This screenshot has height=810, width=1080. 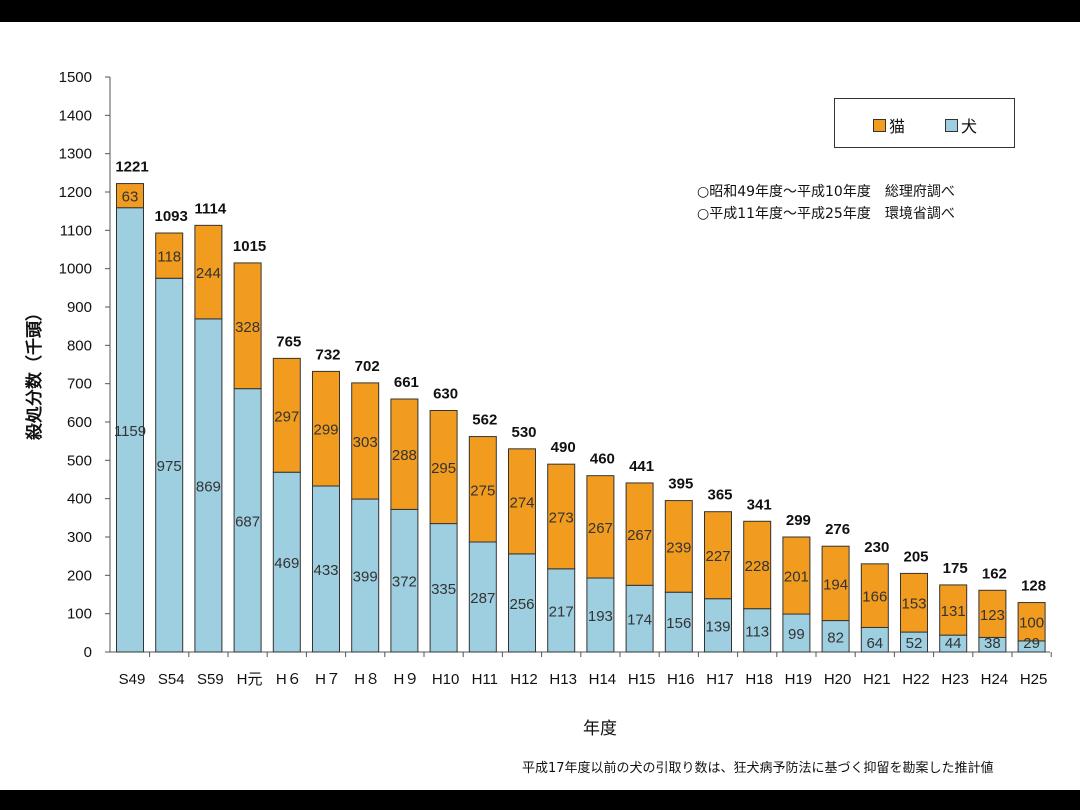 I want to click on data-label-dog: 469, so click(x=286, y=563).